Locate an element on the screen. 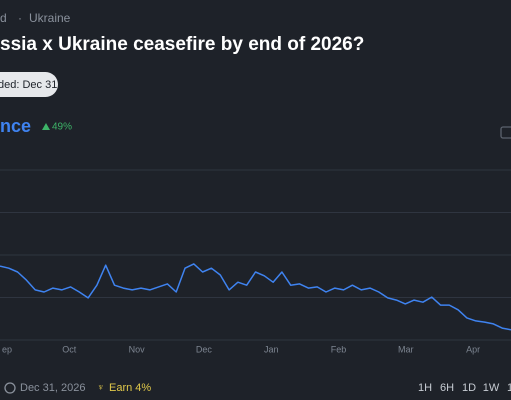 The width and height of the screenshot is (511, 400). end-date-pill is located at coordinates (29, 84).